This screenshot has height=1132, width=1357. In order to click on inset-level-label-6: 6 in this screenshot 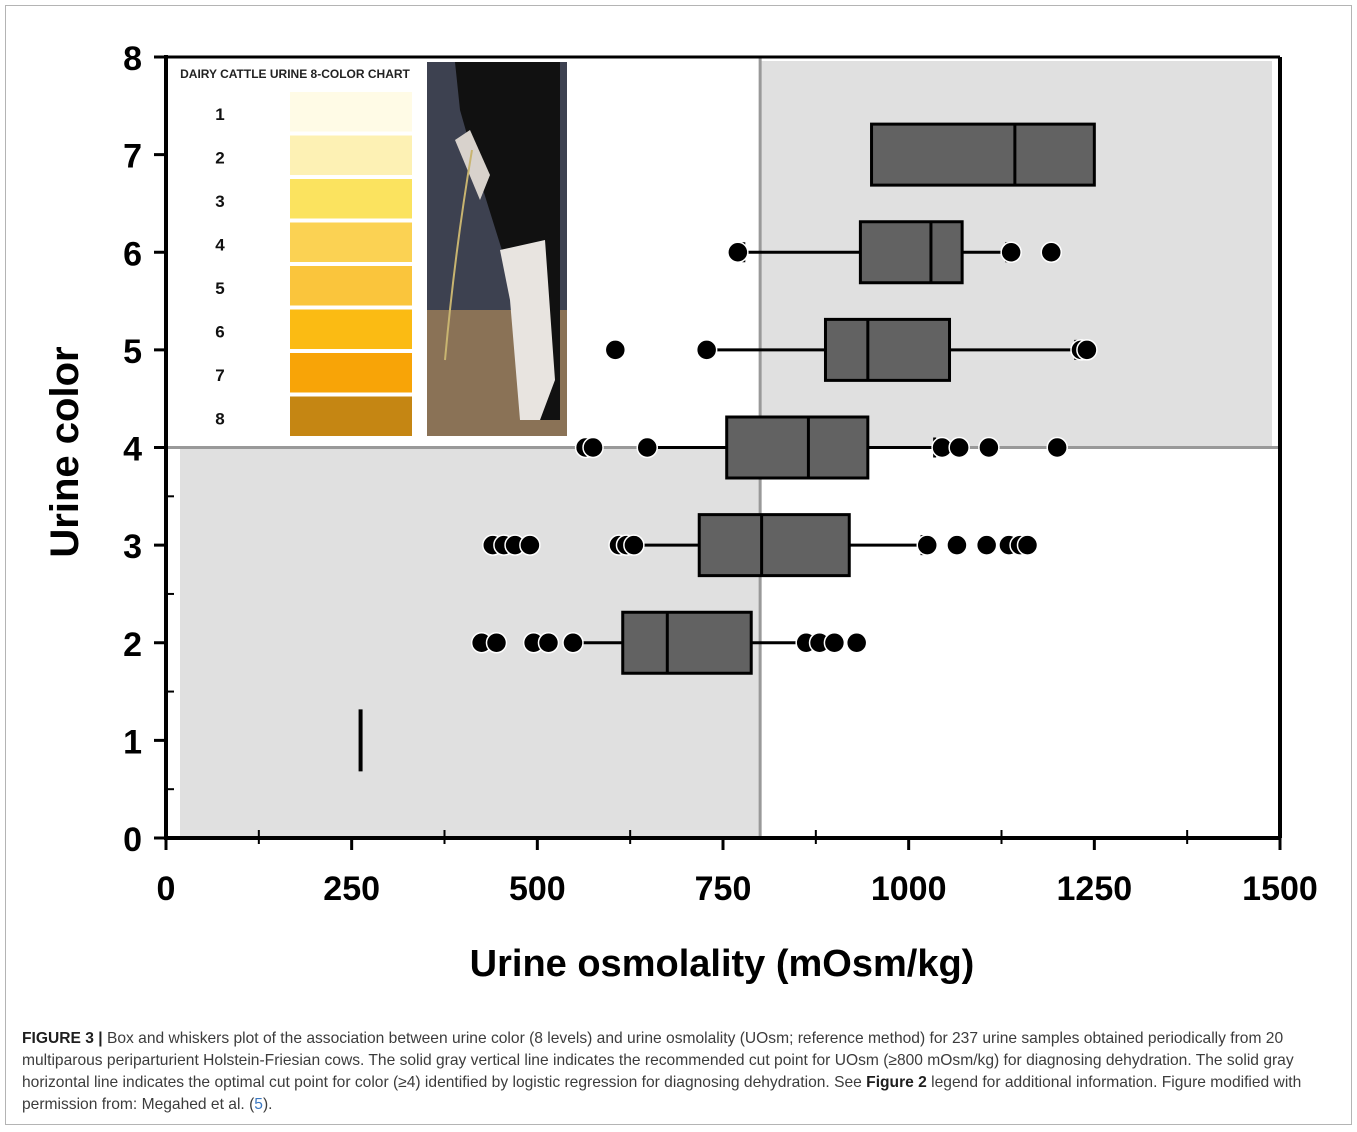, I will do `click(219, 332)`.